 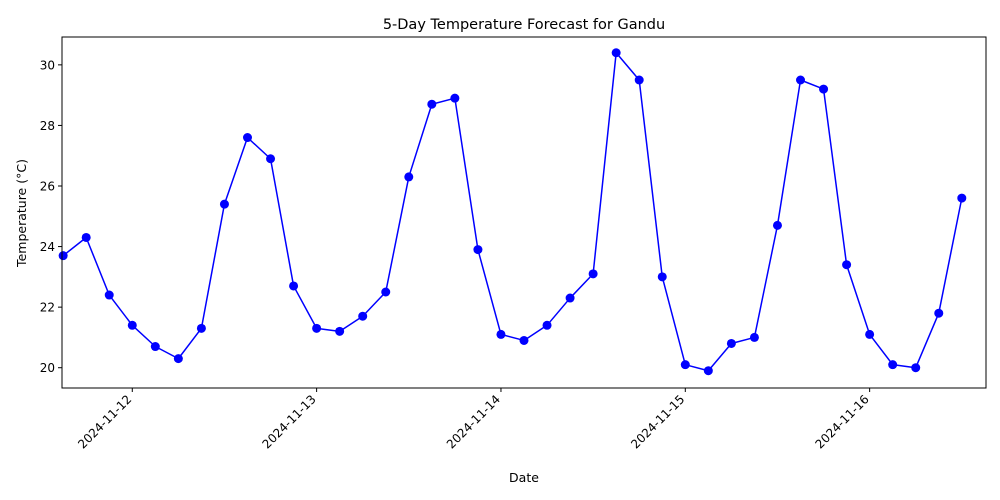 I want to click on x-axis-label: Date, so click(x=524, y=477).